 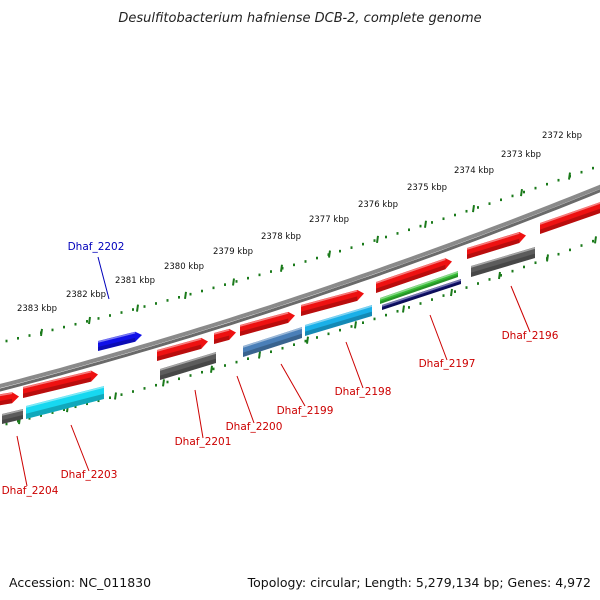 I want to click on kbp-tick-label: 2377 kbp, so click(x=329, y=220).